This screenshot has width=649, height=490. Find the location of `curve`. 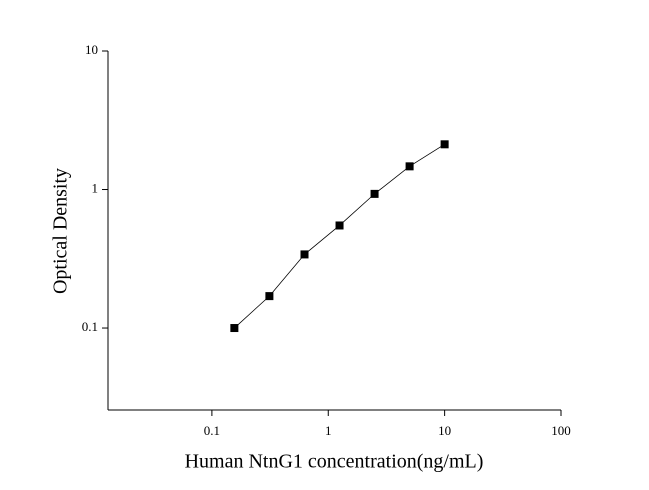

curve is located at coordinates (339, 236).